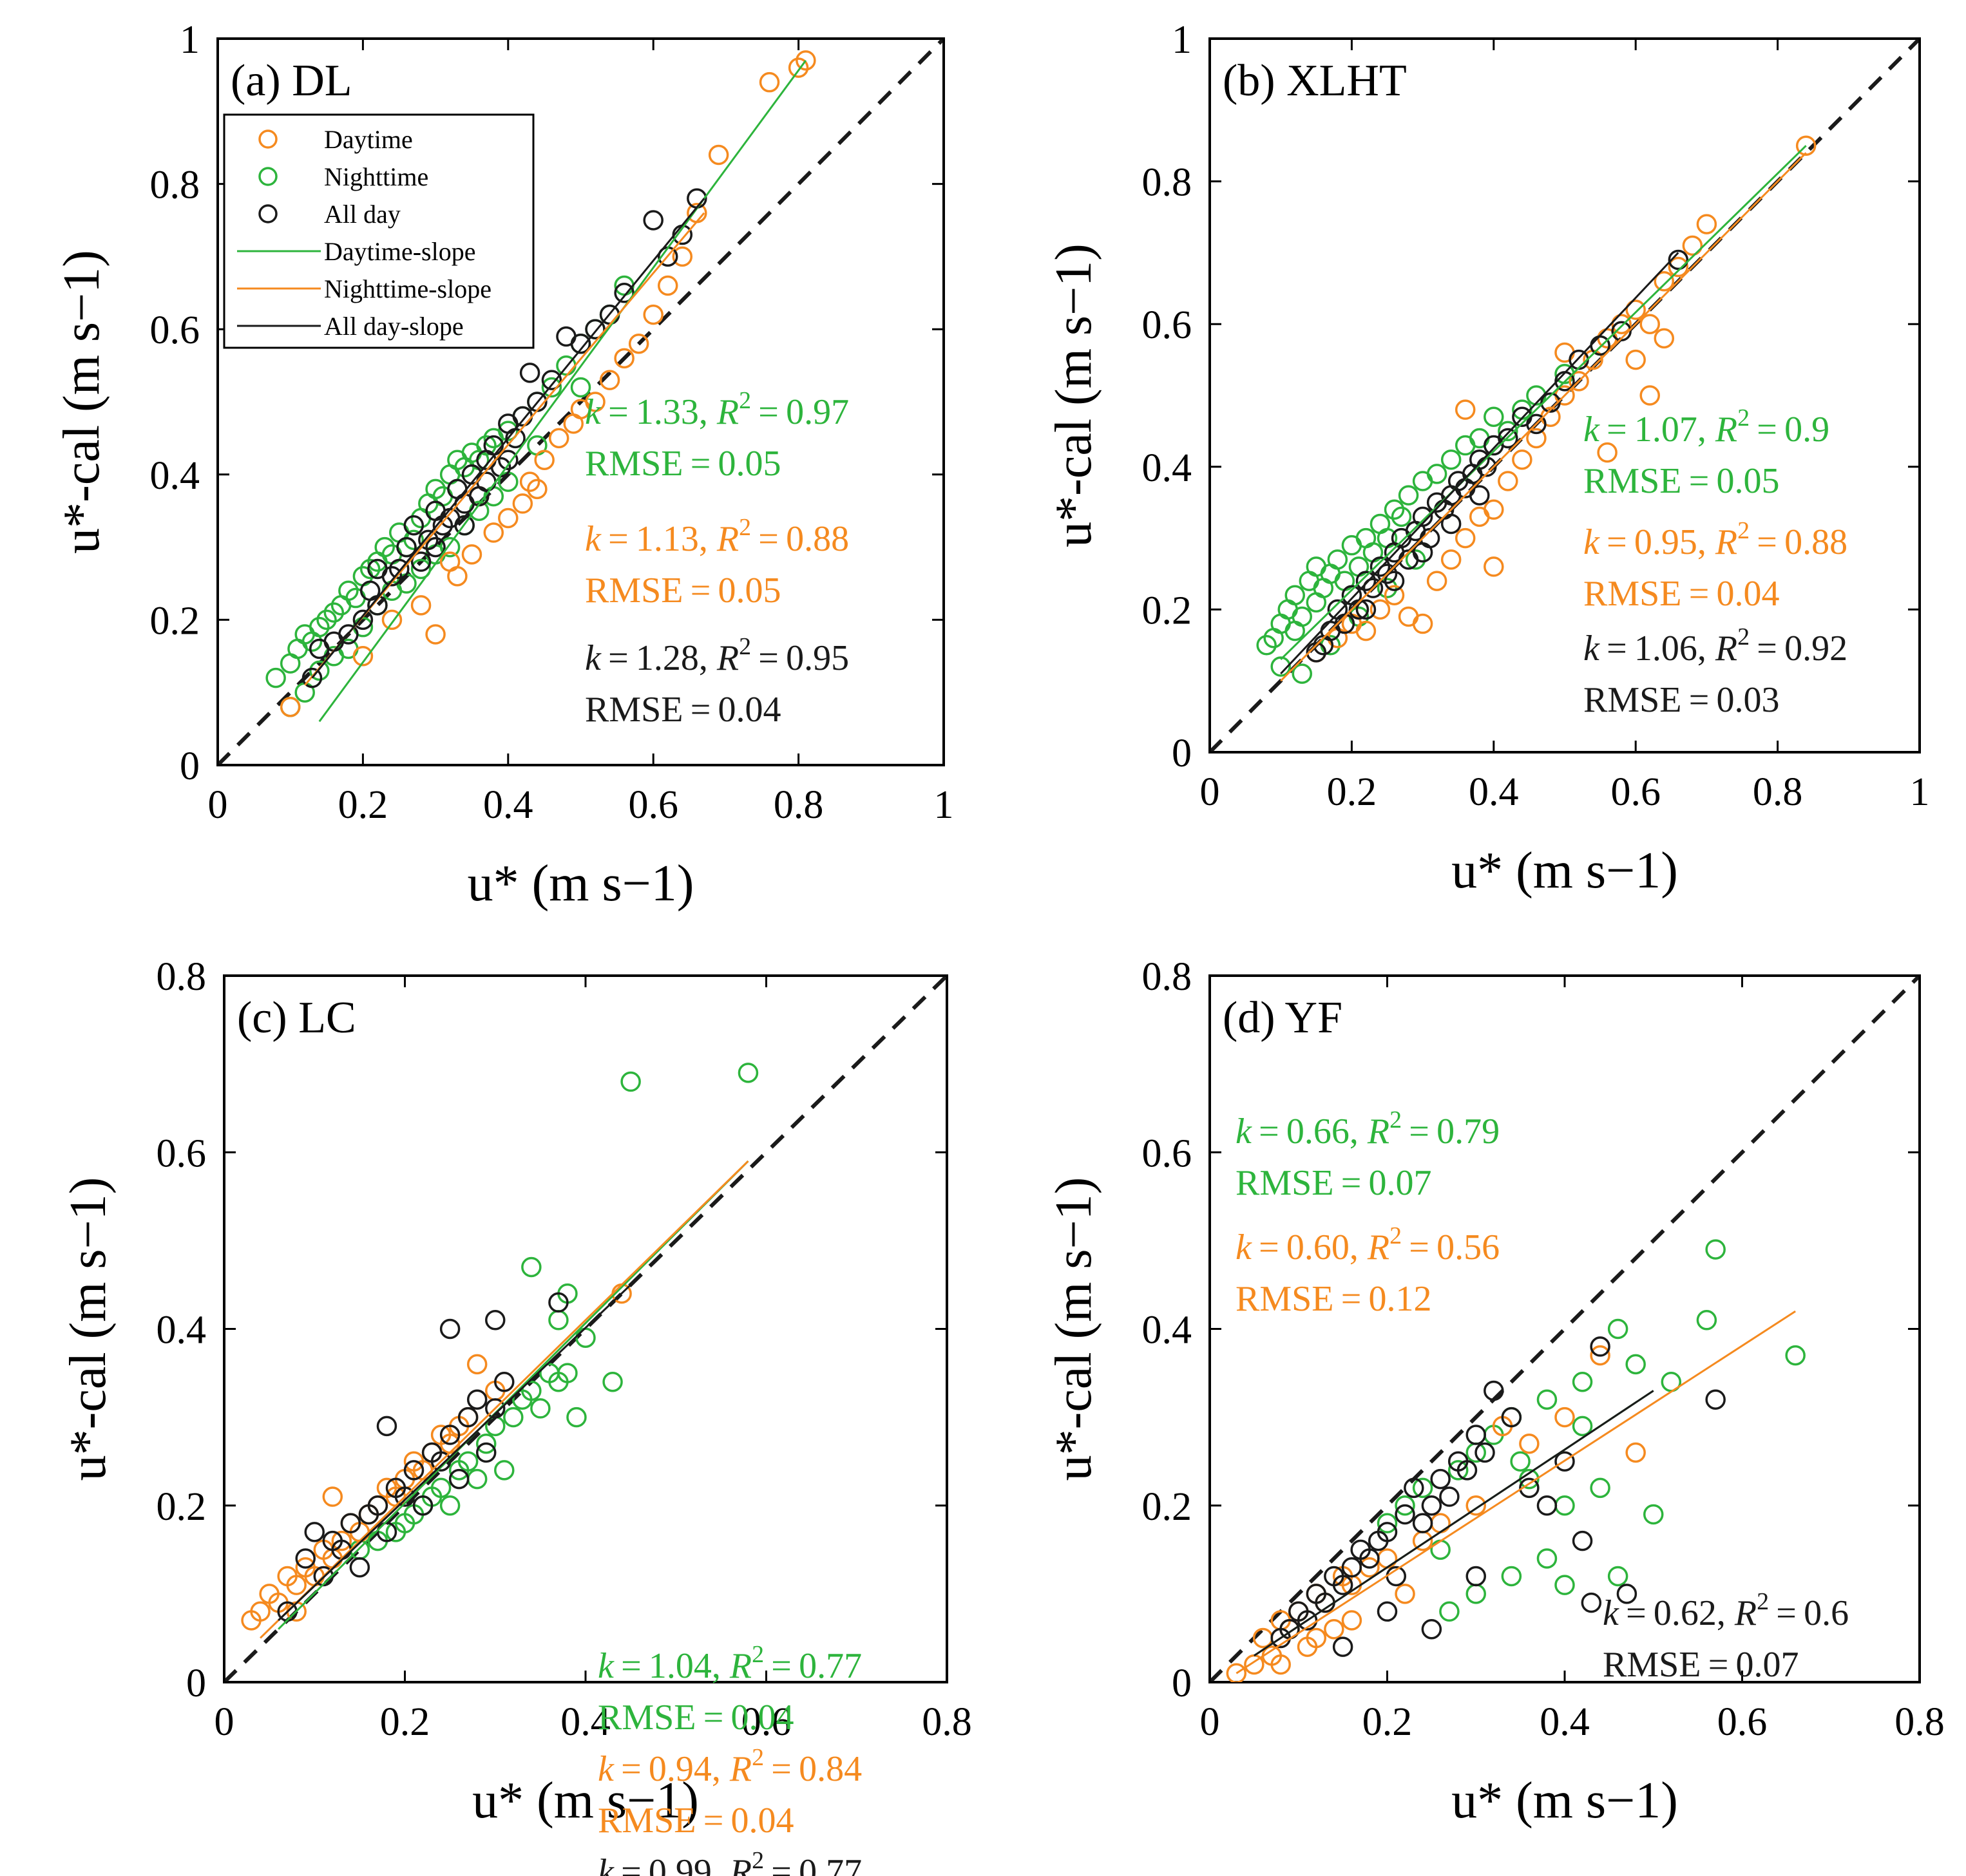 This screenshot has width=1966, height=1876. I want to click on panel-title: (a) DL, so click(291, 81).